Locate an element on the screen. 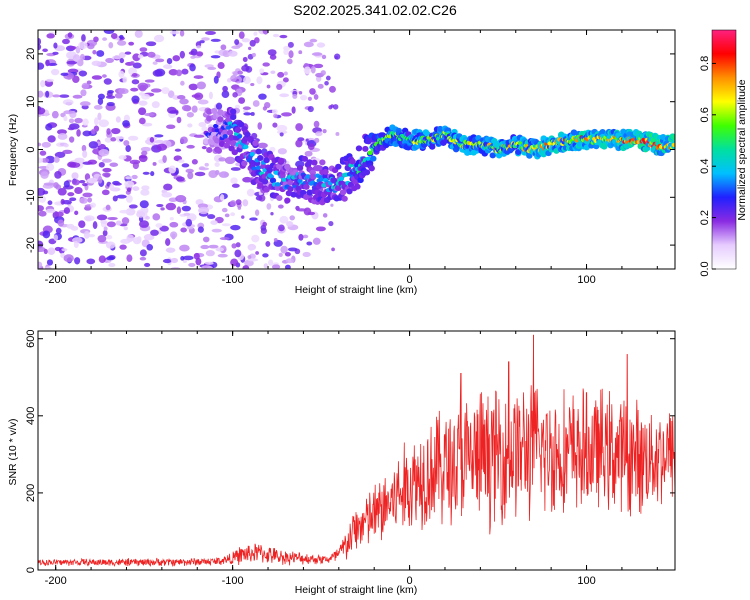 Image resolution: width=750 pixels, height=600 pixels. y-tick-label: 400 is located at coordinates (31, 416).